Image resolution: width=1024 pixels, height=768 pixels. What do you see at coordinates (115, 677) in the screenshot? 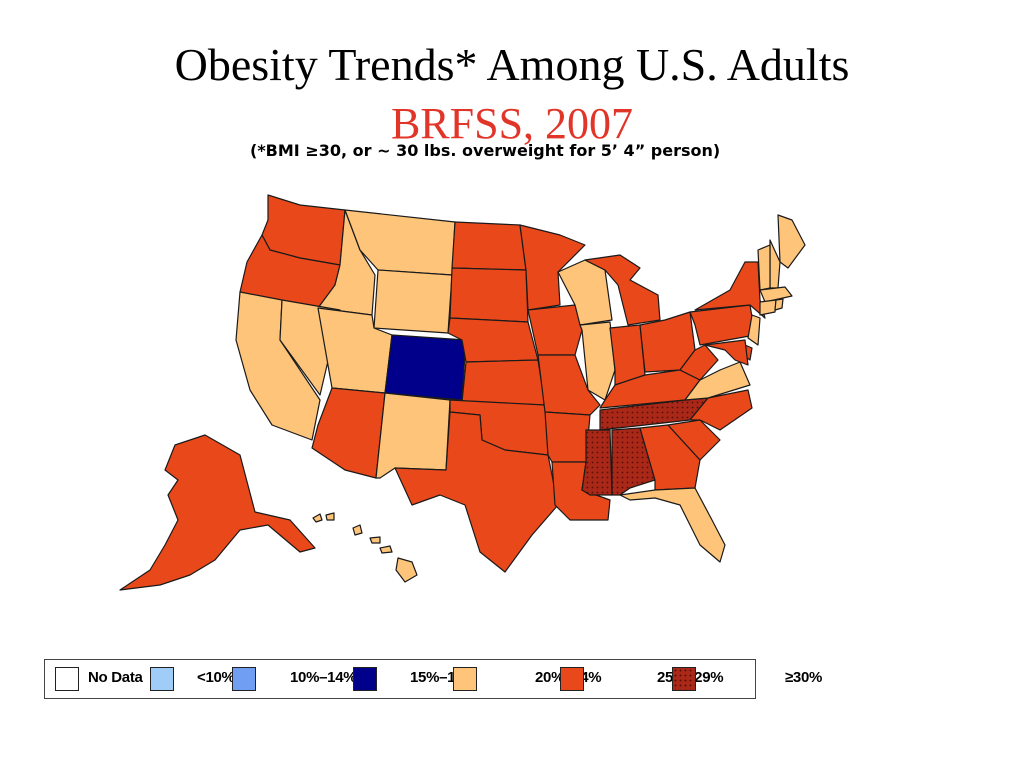
I see `legend-label-no_data: No Data` at bounding box center [115, 677].